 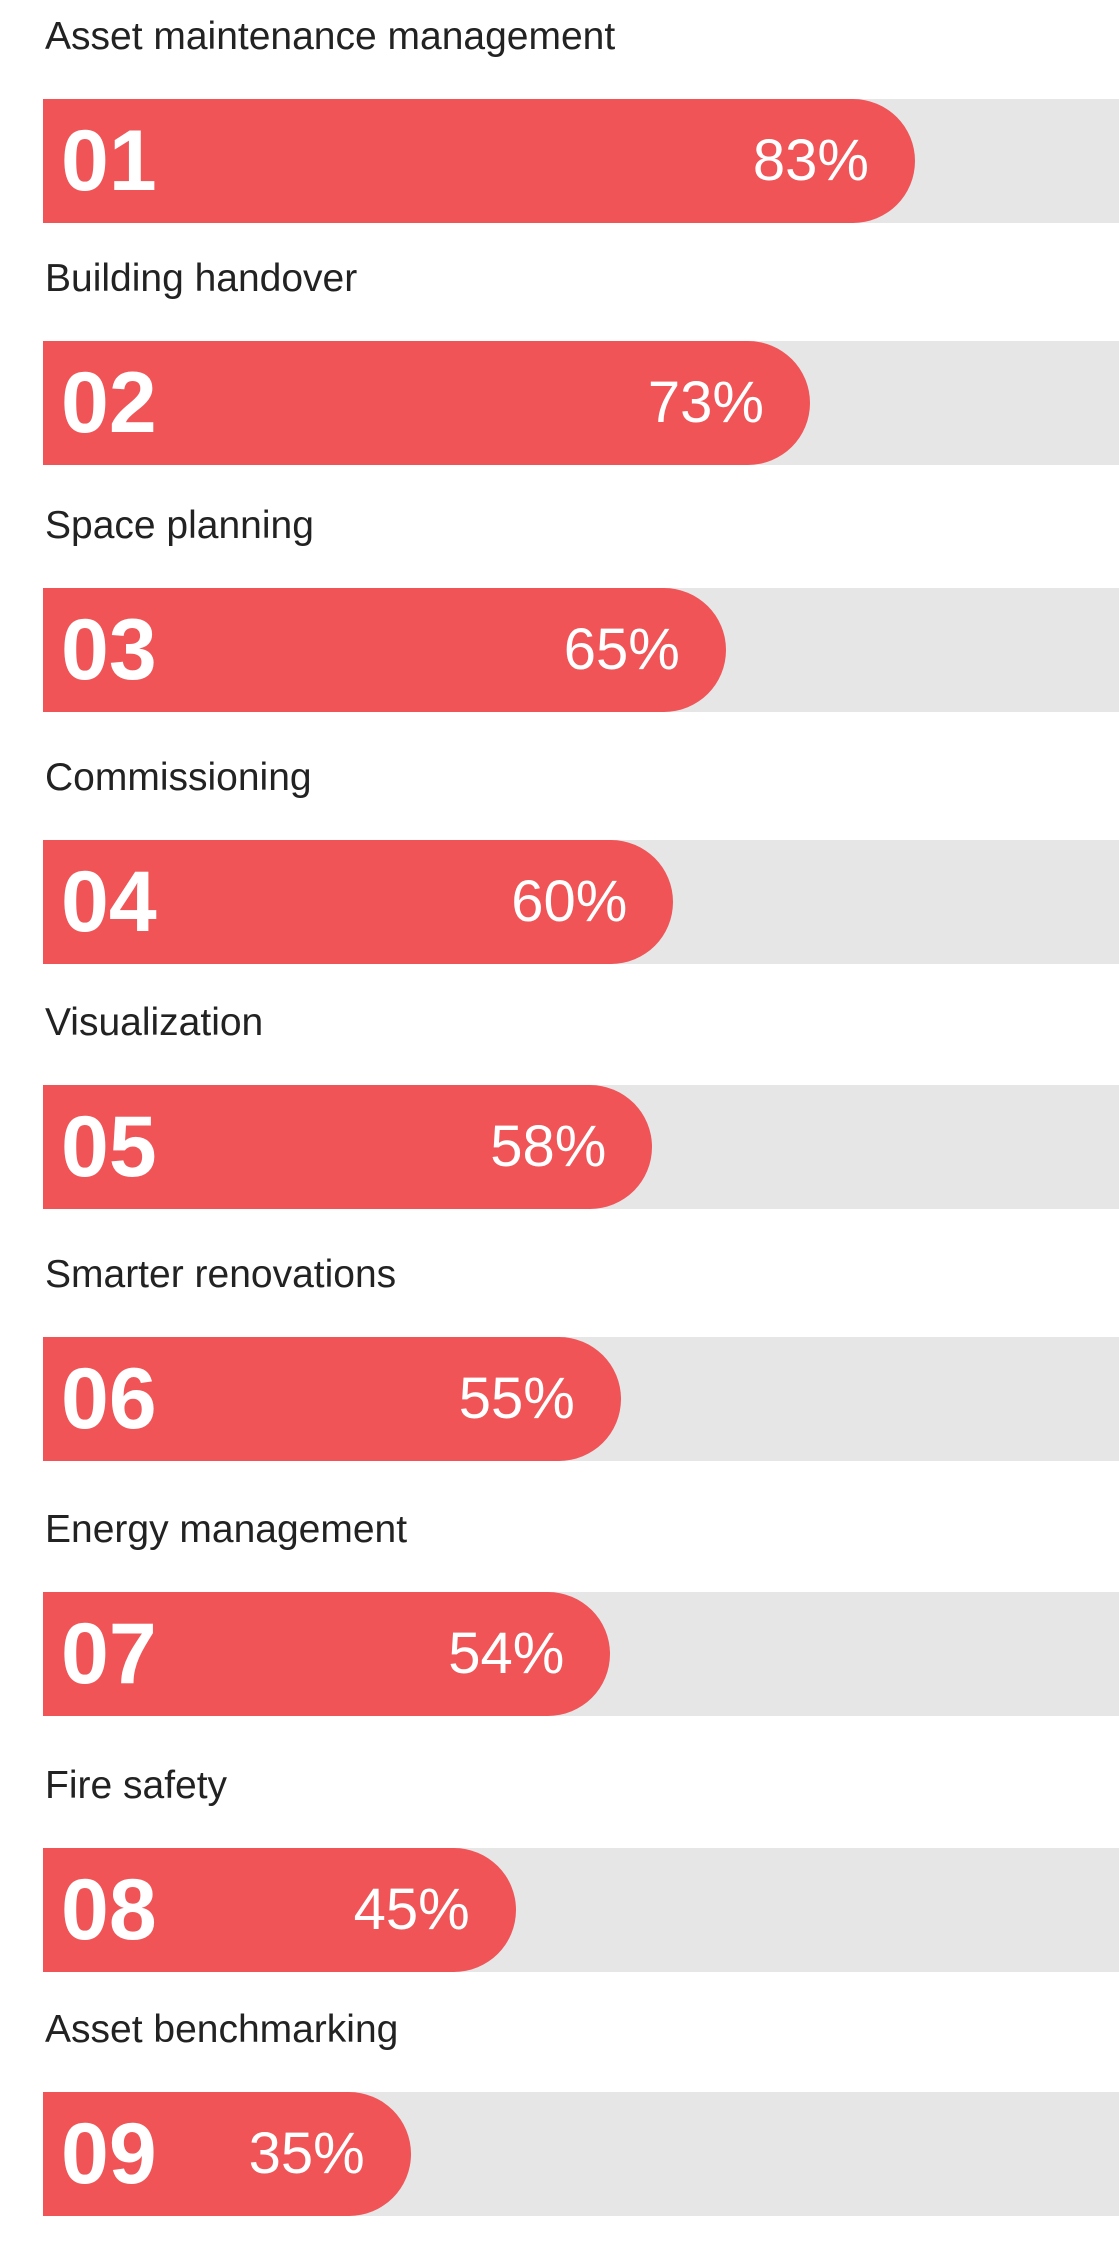 I want to click on bar-track: 06 55%, so click(x=581, y=1399).